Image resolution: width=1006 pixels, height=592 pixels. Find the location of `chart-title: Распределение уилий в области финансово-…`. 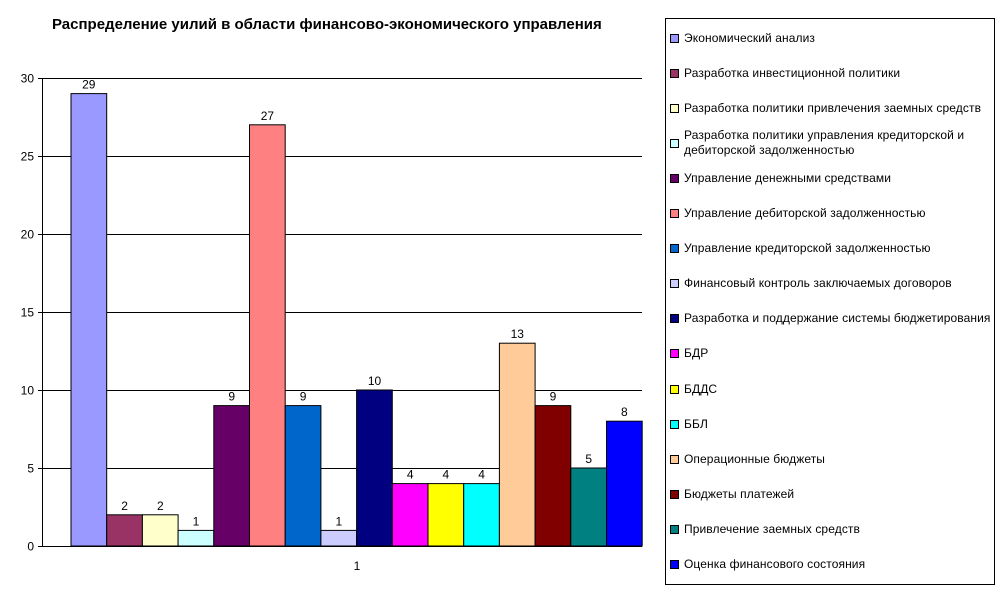

chart-title: Распределение уилий в области финансово-… is located at coordinates (327, 24).